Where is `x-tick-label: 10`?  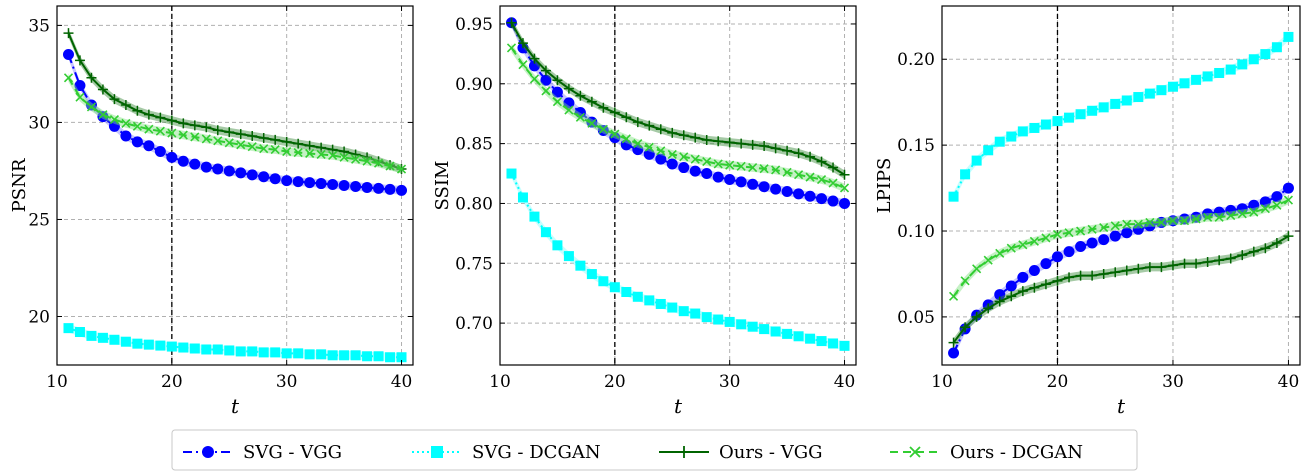 x-tick-label: 10 is located at coordinates (57, 382).